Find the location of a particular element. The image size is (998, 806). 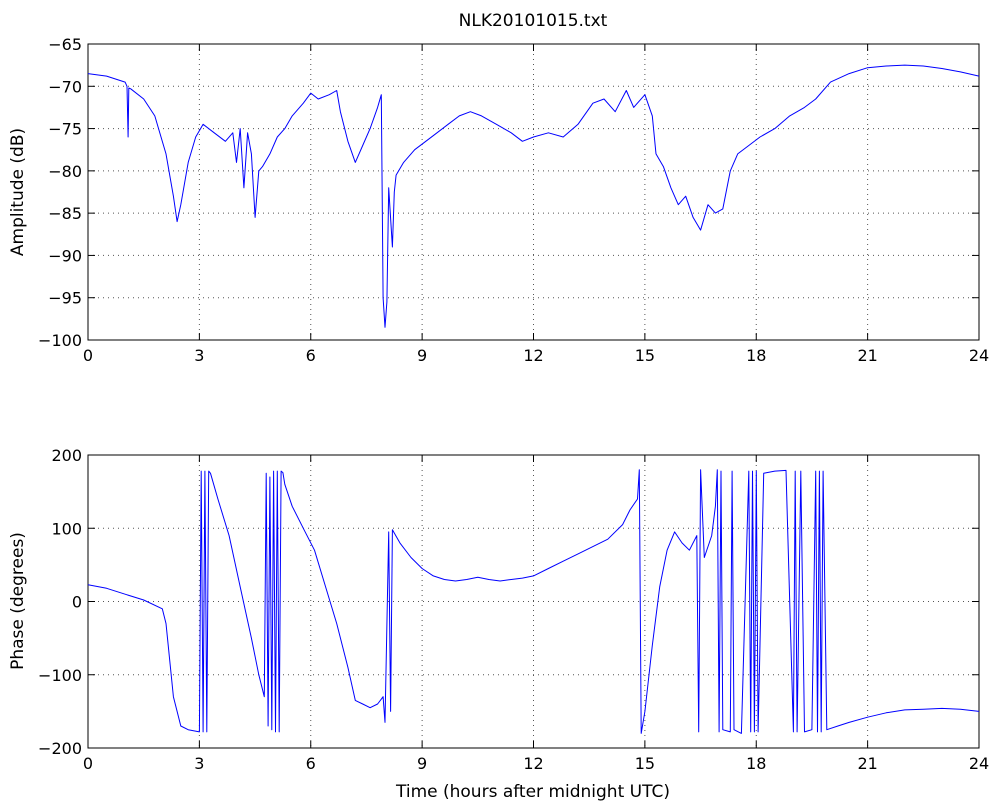

amplitude-x-tick-label: 21 is located at coordinates (867, 355).